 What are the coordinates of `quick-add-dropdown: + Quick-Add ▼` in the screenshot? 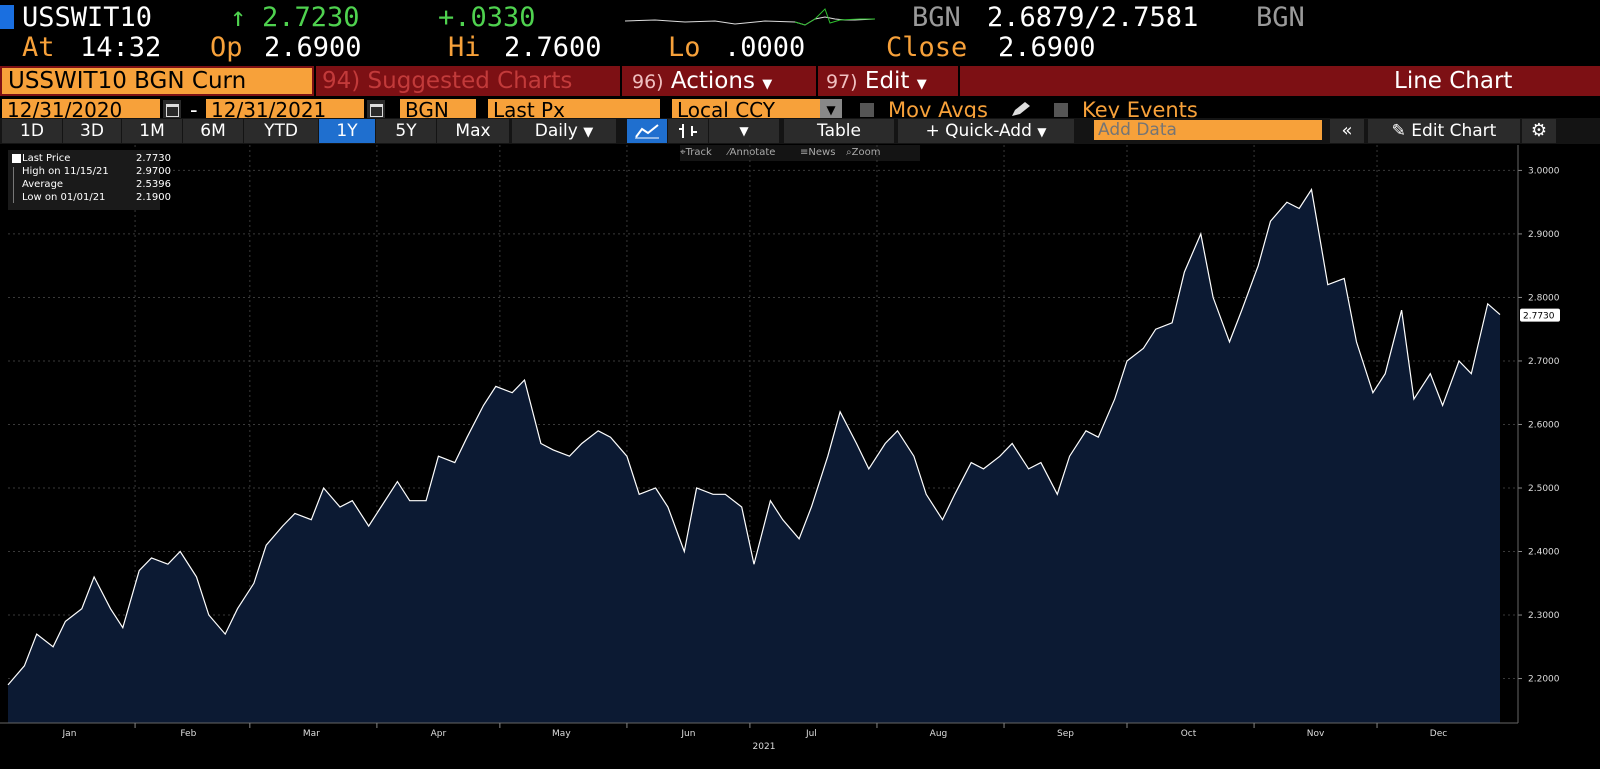 It's located at (986, 131).